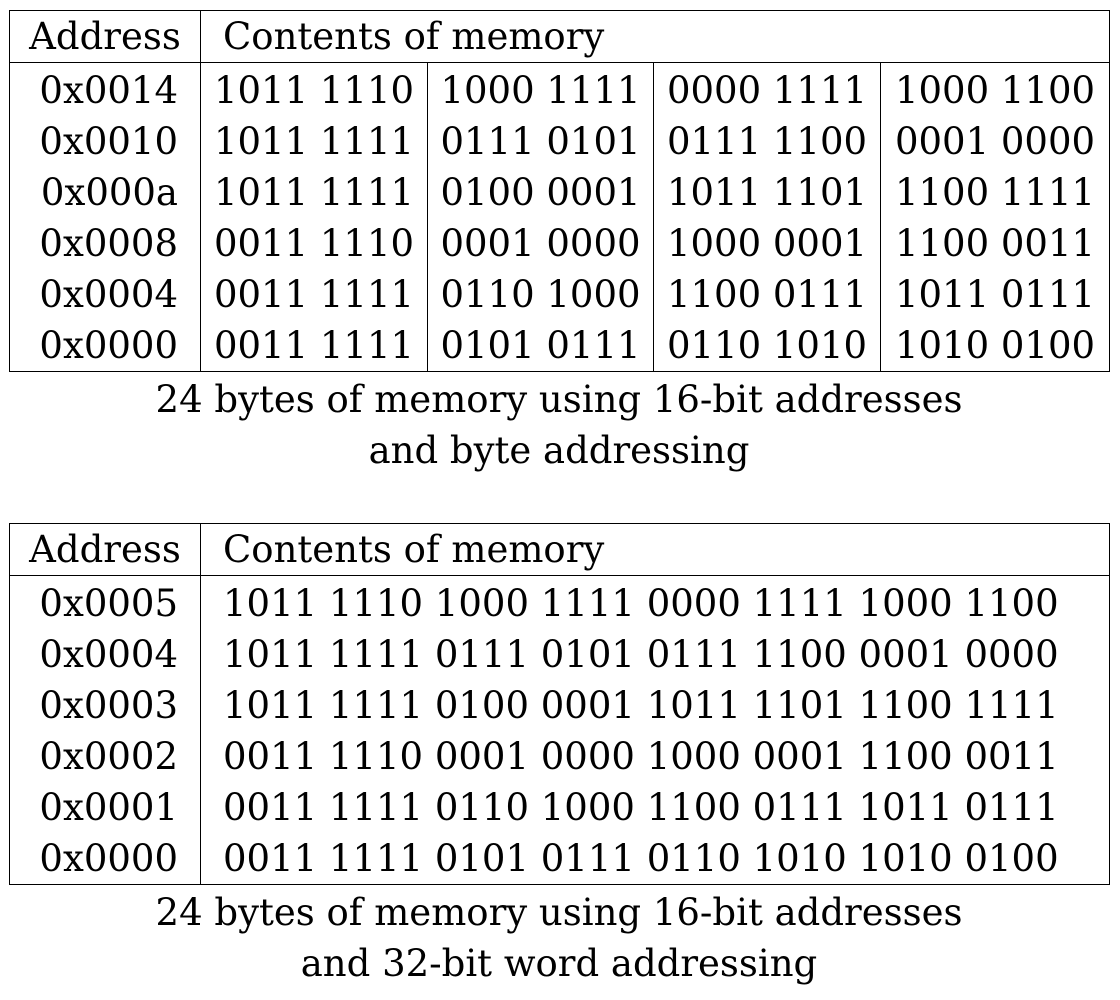 This screenshot has width=1120, height=1000. Describe the element at coordinates (641, 858) in the screenshot. I see `word-cell: 0011 1111 0101 0111 0110 1010 1010 0100` at that location.